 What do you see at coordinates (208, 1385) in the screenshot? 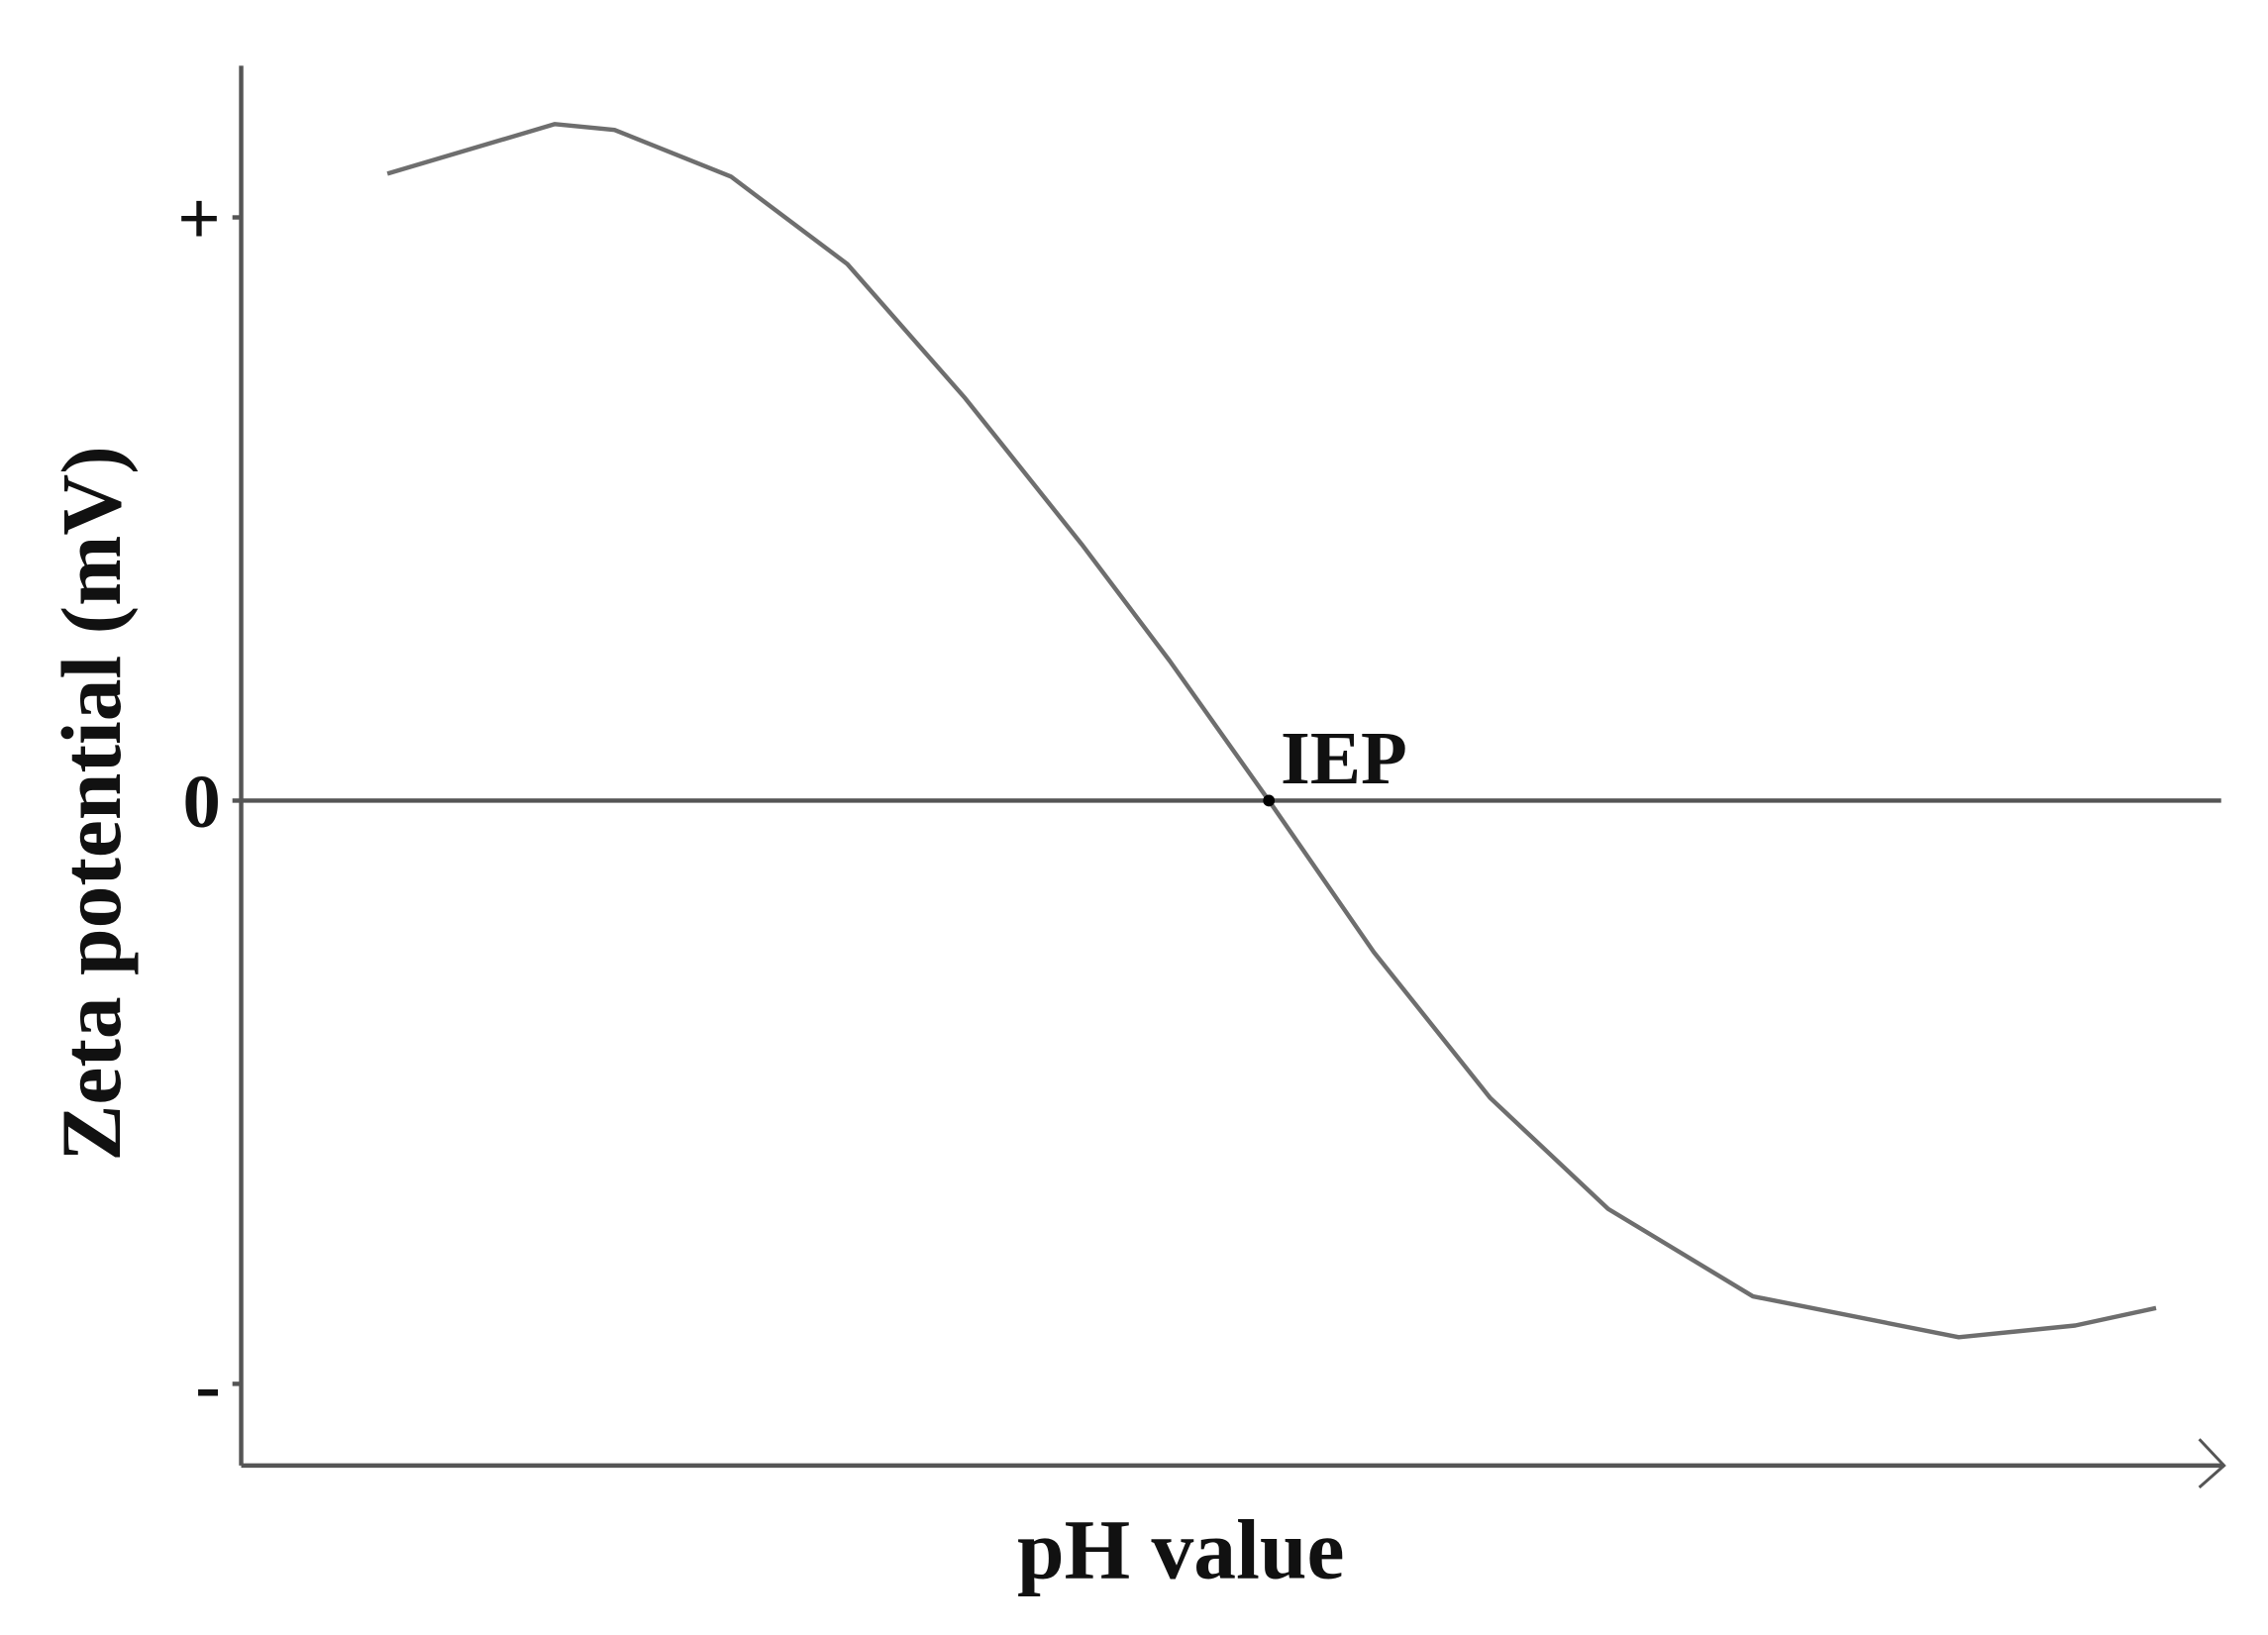
I see `y-tick-label: -` at bounding box center [208, 1385].